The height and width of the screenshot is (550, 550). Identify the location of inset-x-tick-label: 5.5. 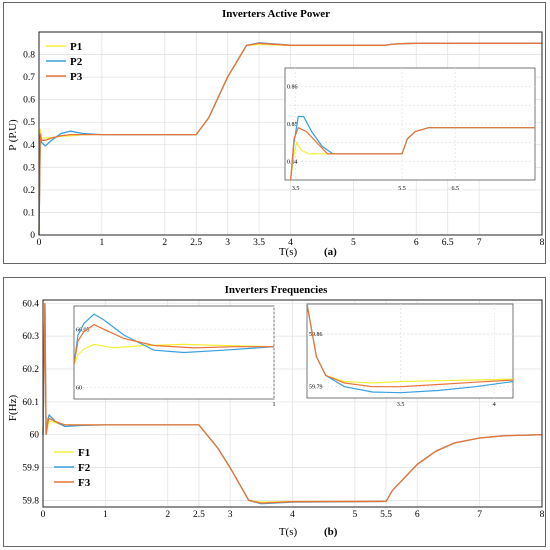
(402, 189).